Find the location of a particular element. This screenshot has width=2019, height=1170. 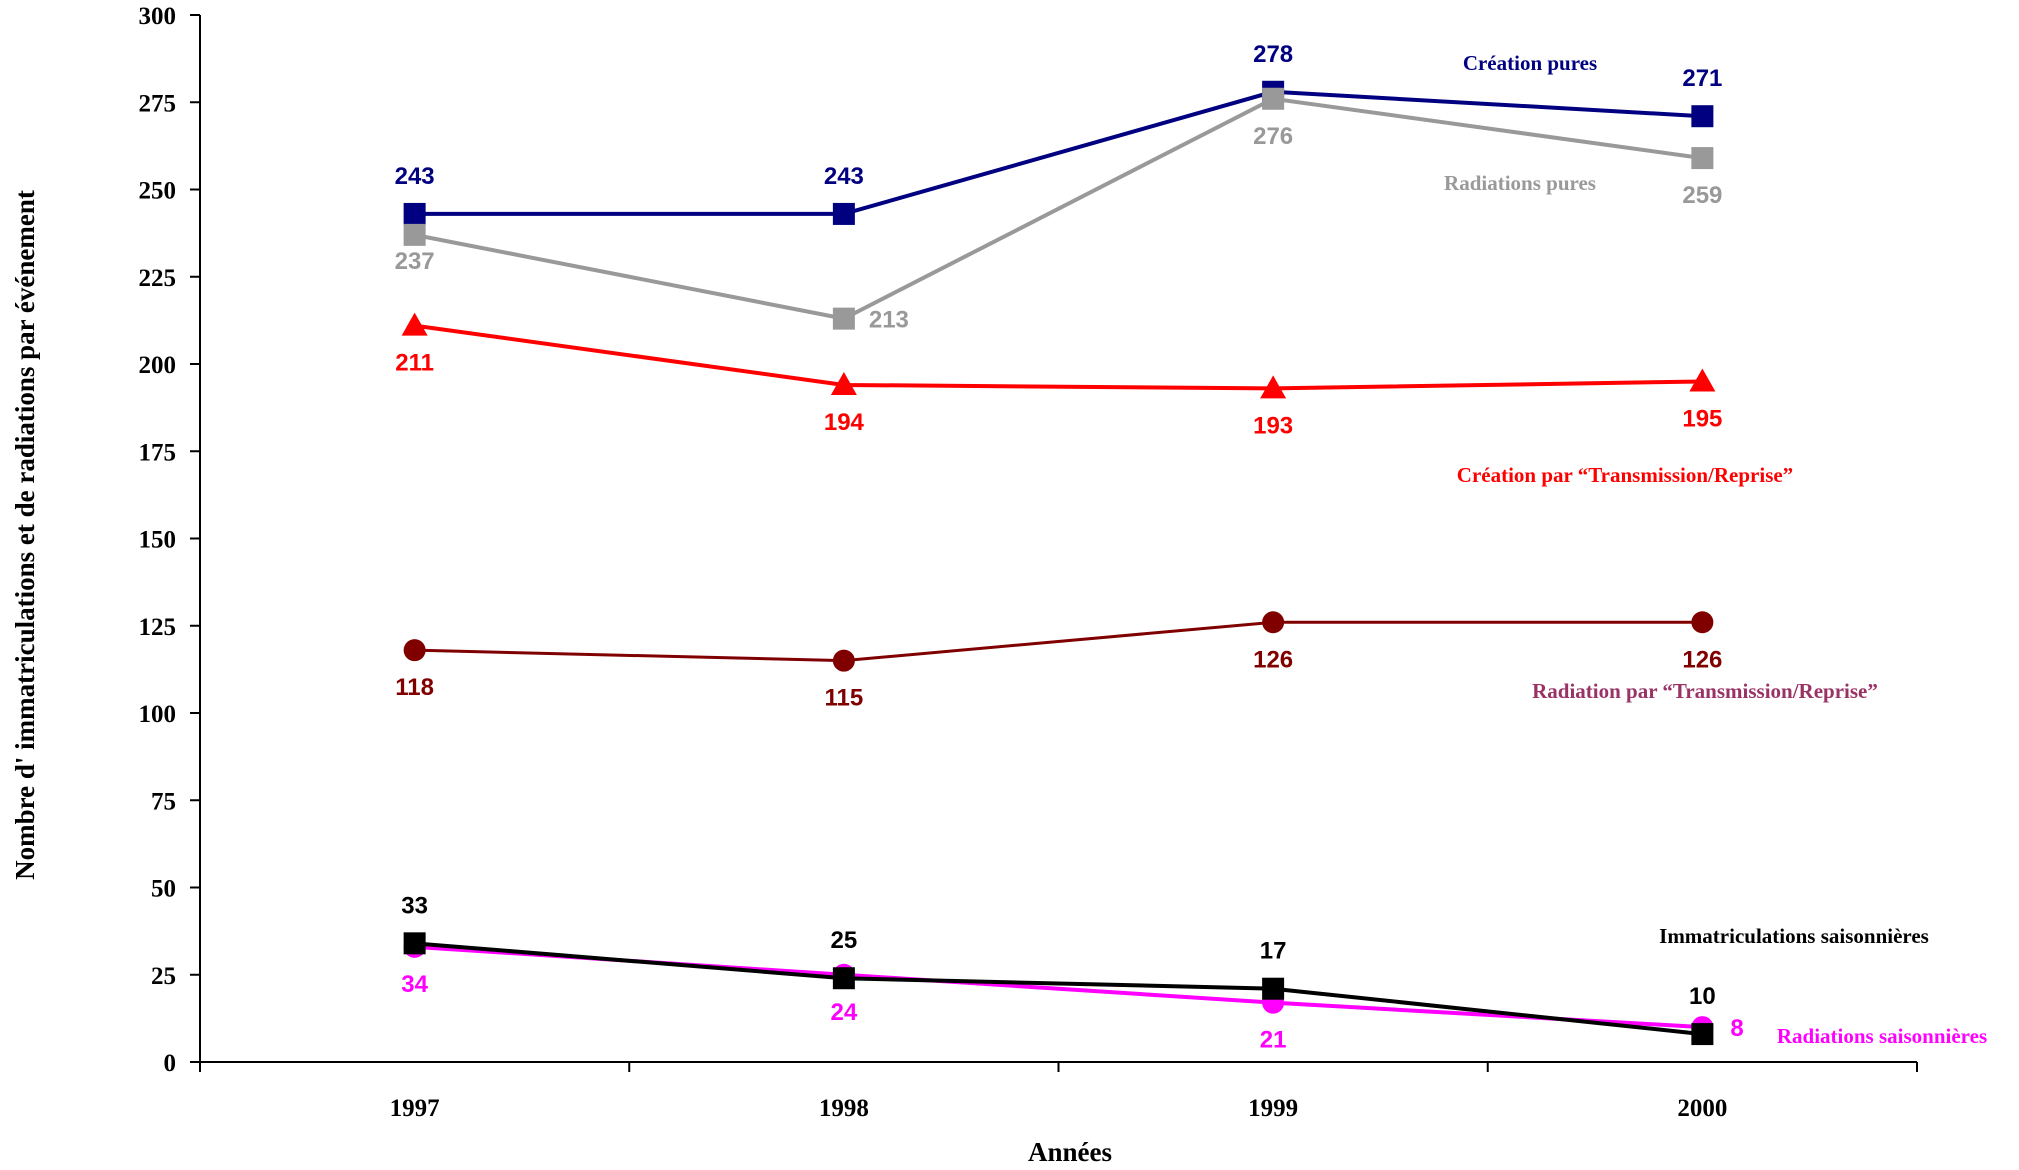

y-tick-label: 100 is located at coordinates (158, 714).